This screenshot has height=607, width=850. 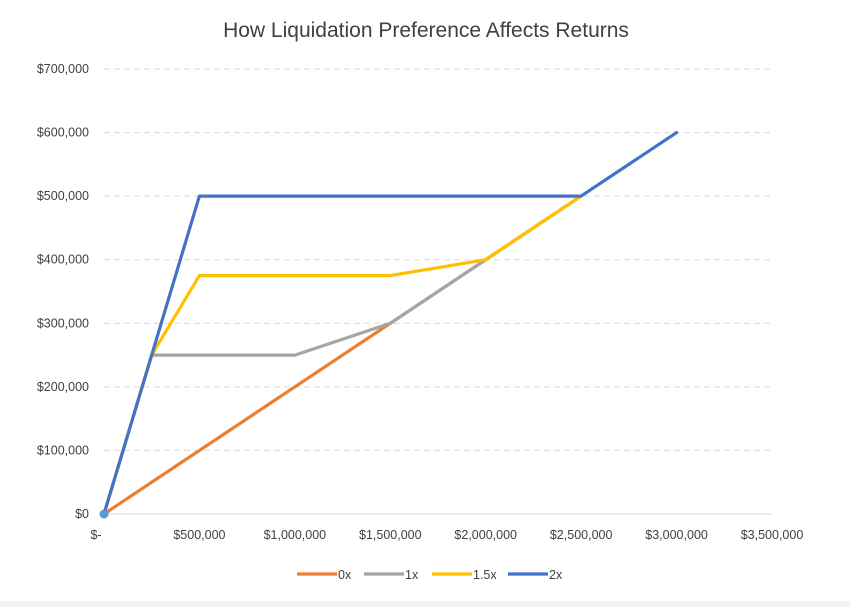 I want to click on y-tick-label: $600,000, so click(x=63, y=133).